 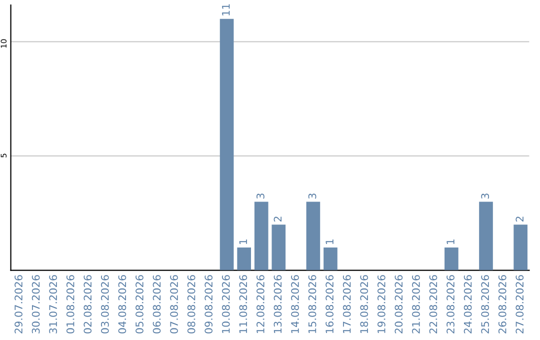 I want to click on x-tick-label: 09.08.2026, so click(x=208, y=304).